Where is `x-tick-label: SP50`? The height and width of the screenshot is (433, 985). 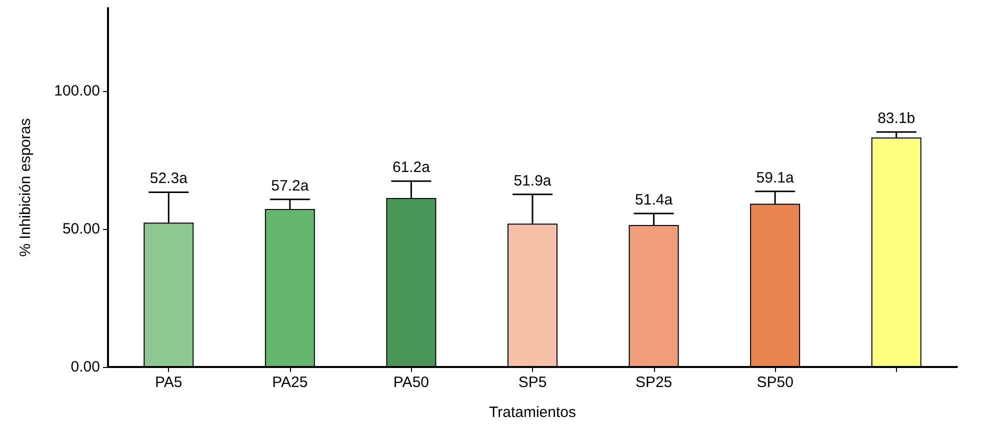 x-tick-label: SP50 is located at coordinates (775, 382).